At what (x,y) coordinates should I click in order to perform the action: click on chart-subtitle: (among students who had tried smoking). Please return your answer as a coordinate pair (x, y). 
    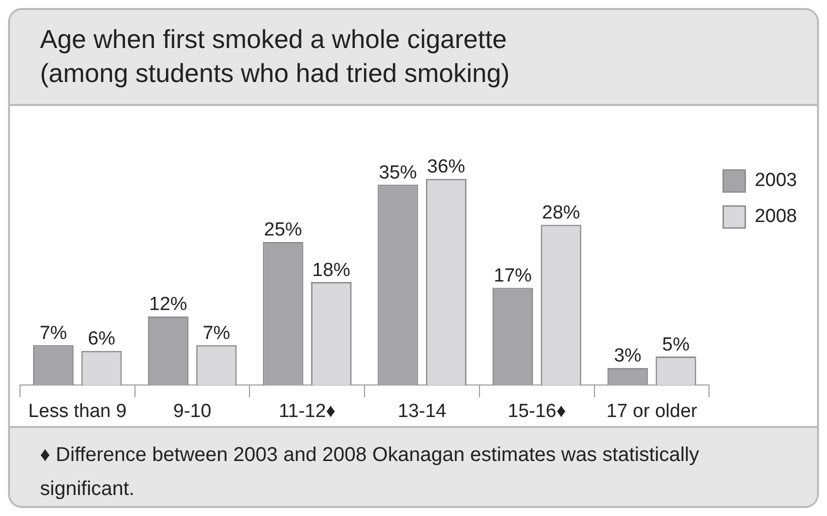
    Looking at the image, I should click on (275, 73).